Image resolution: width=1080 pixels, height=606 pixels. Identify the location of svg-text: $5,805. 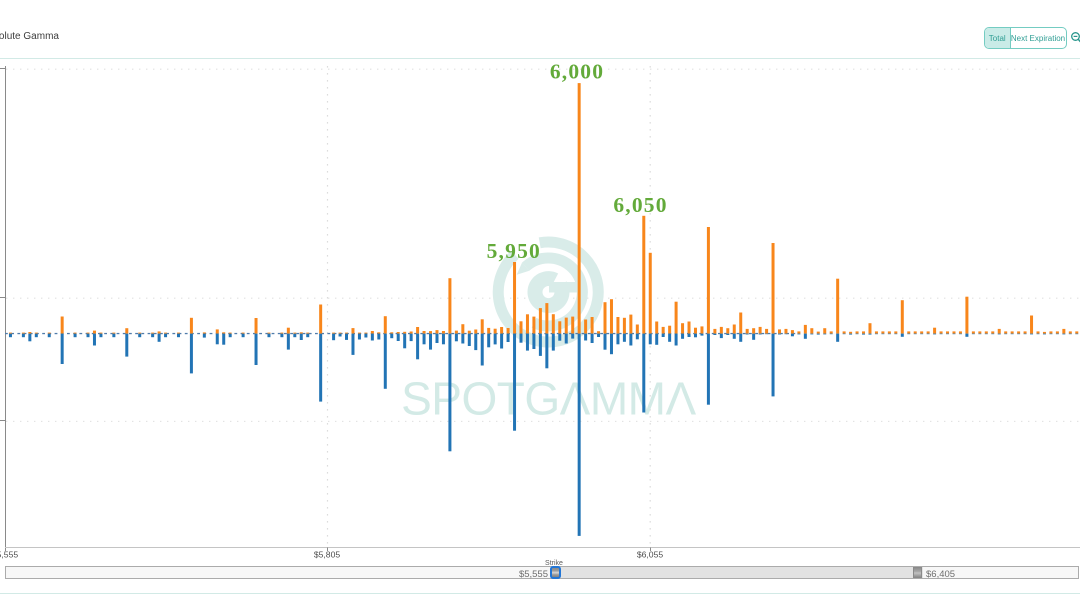
(327, 555).